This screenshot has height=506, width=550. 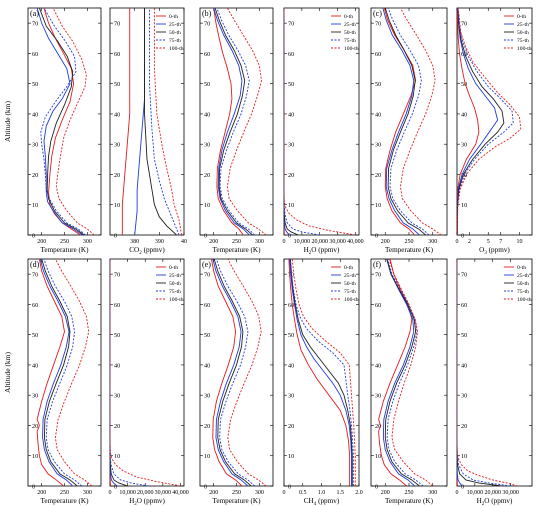 I want to click on x-tick-label: 0.5, so click(x=303, y=493).